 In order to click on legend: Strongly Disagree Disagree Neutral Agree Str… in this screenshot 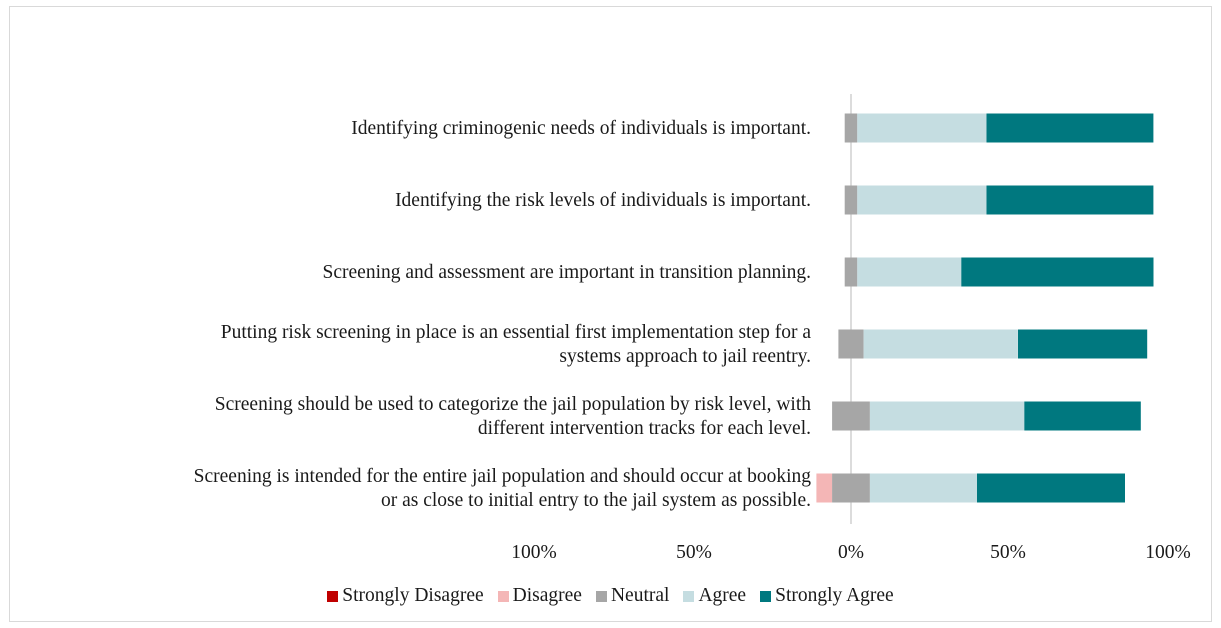, I will do `click(610, 596)`.